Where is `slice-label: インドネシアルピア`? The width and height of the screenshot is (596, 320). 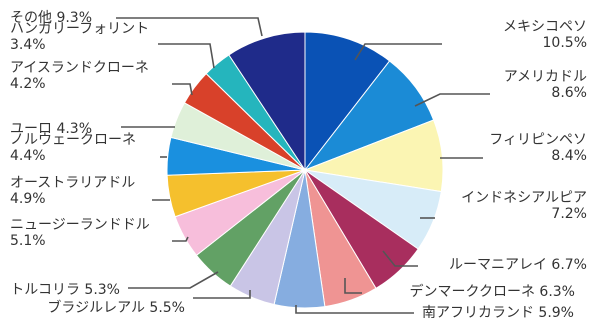
slice-label: インドネシアルピア is located at coordinates (524, 198).